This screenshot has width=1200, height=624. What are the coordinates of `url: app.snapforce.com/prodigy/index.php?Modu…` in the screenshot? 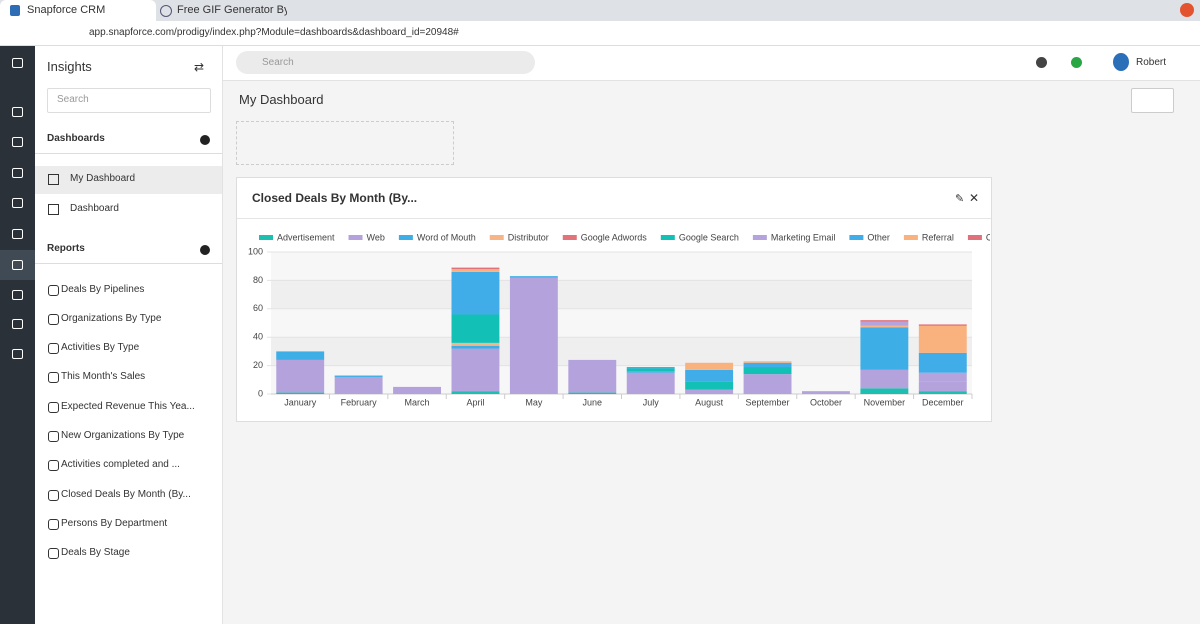 It's located at (274, 32).